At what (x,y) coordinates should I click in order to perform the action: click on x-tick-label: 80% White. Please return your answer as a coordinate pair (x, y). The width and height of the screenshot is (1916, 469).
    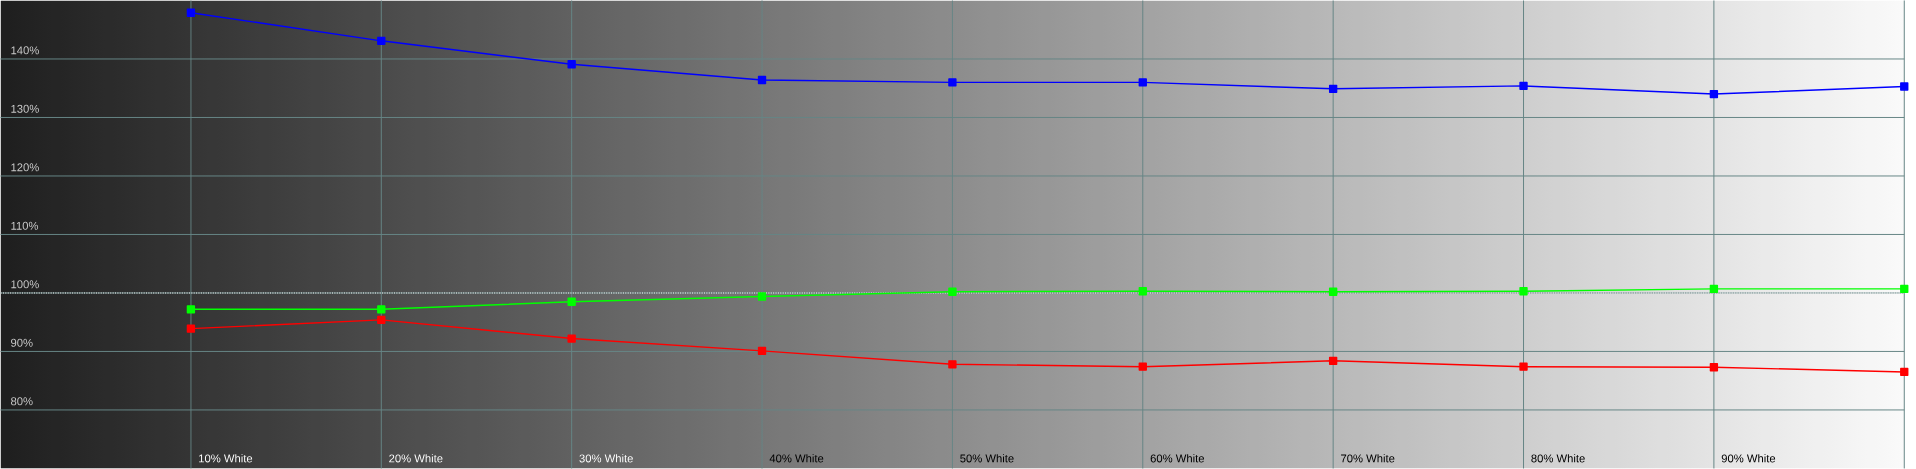
    Looking at the image, I should click on (1558, 458).